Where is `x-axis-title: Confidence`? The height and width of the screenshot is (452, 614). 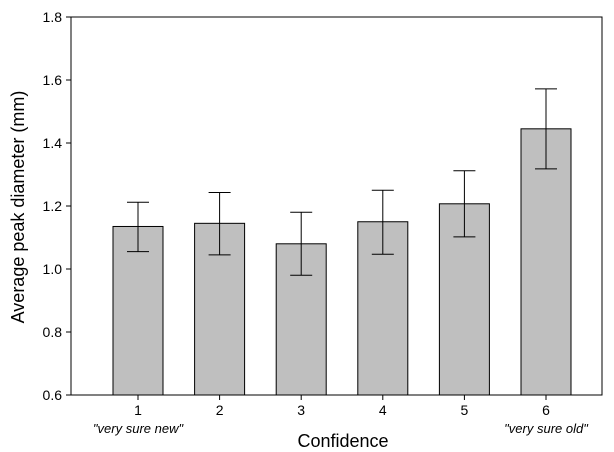
x-axis-title: Confidence is located at coordinates (342, 441).